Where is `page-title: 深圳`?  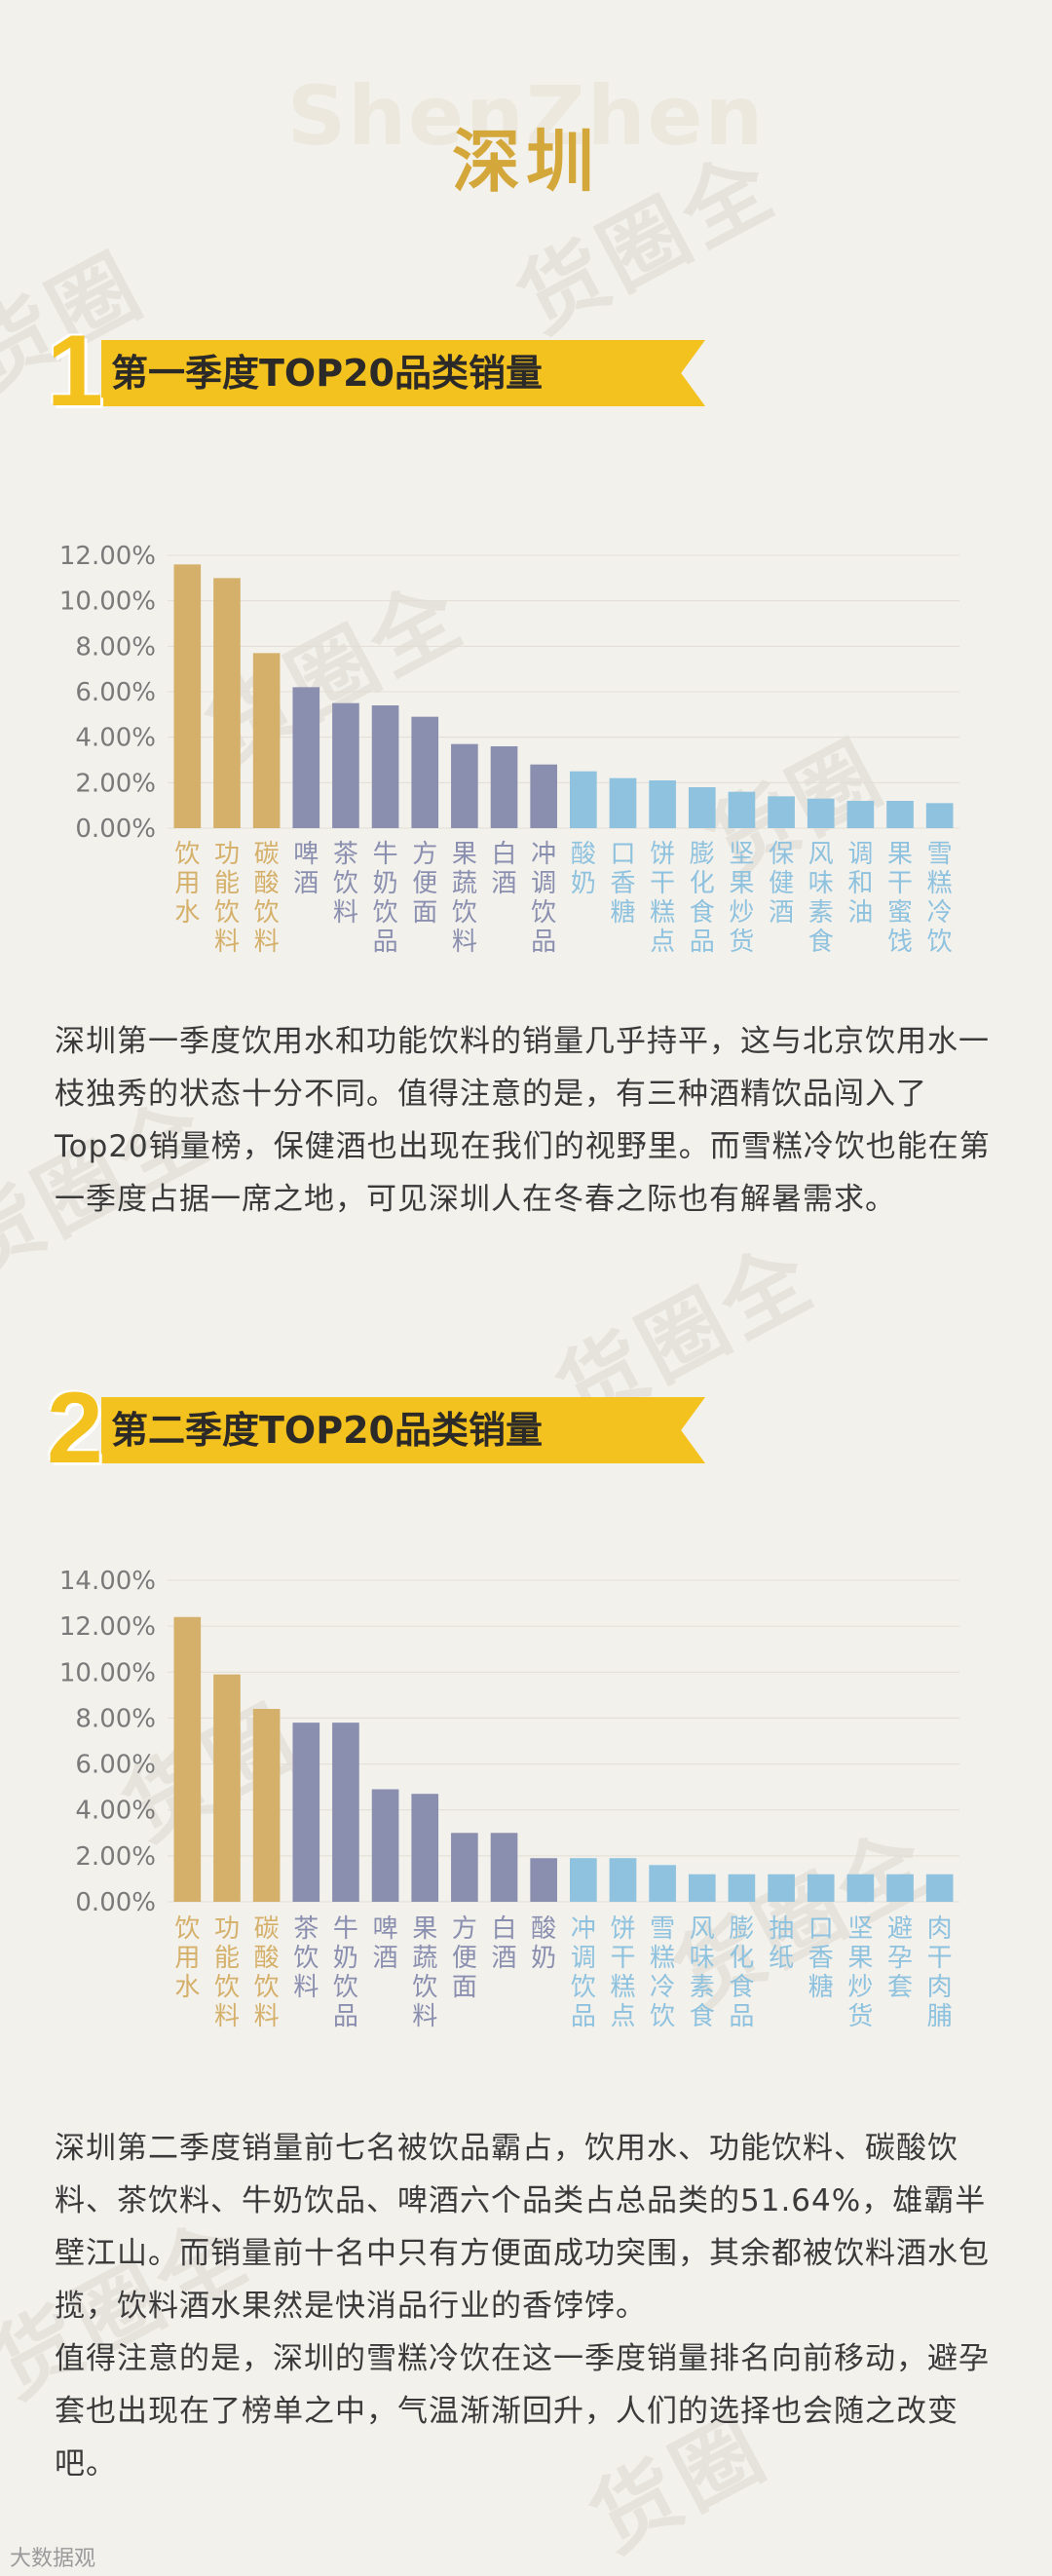 page-title: 深圳 is located at coordinates (526, 162).